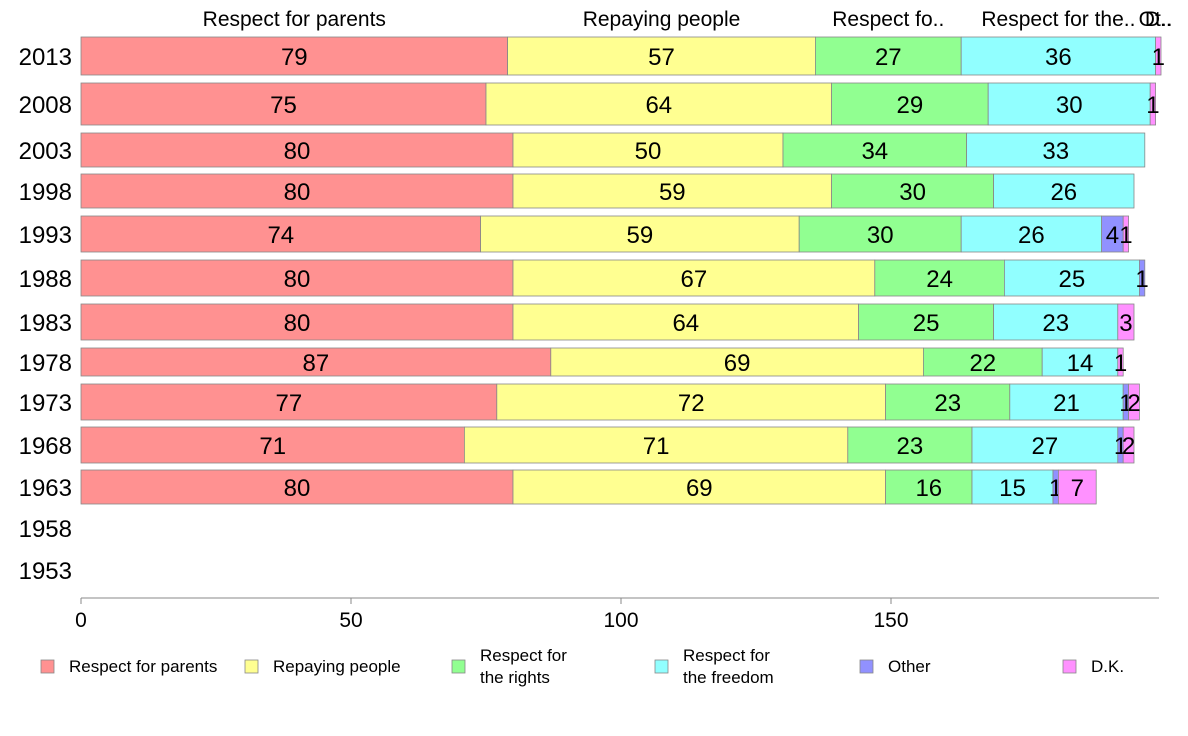 The image size is (1188, 736). I want to click on data-label-1963-5: 7, so click(1077, 488).